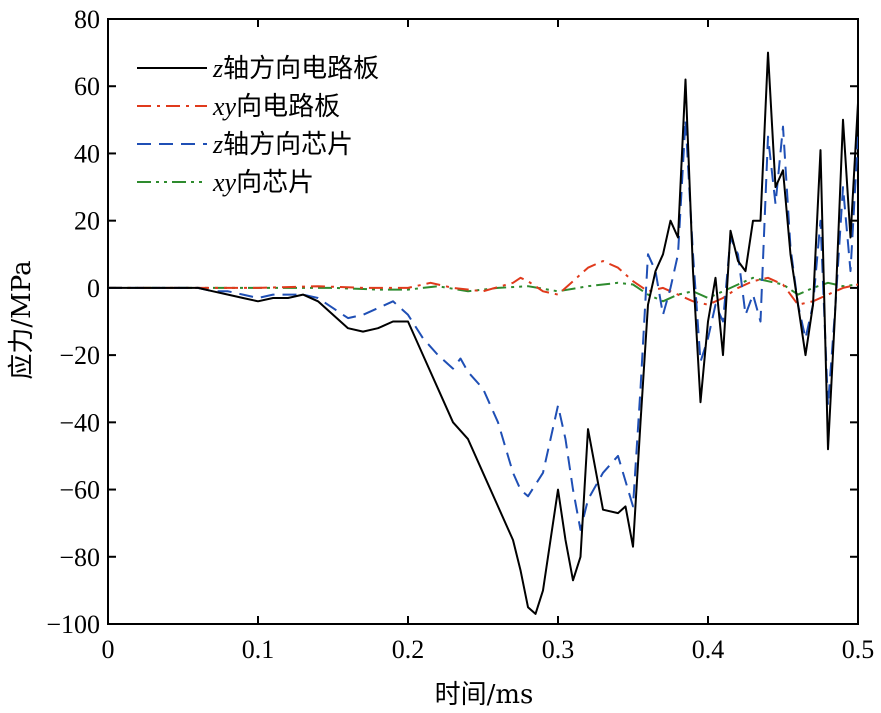  Describe the element at coordinates (79, 422) in the screenshot. I see `y-tick-label: −40` at that location.